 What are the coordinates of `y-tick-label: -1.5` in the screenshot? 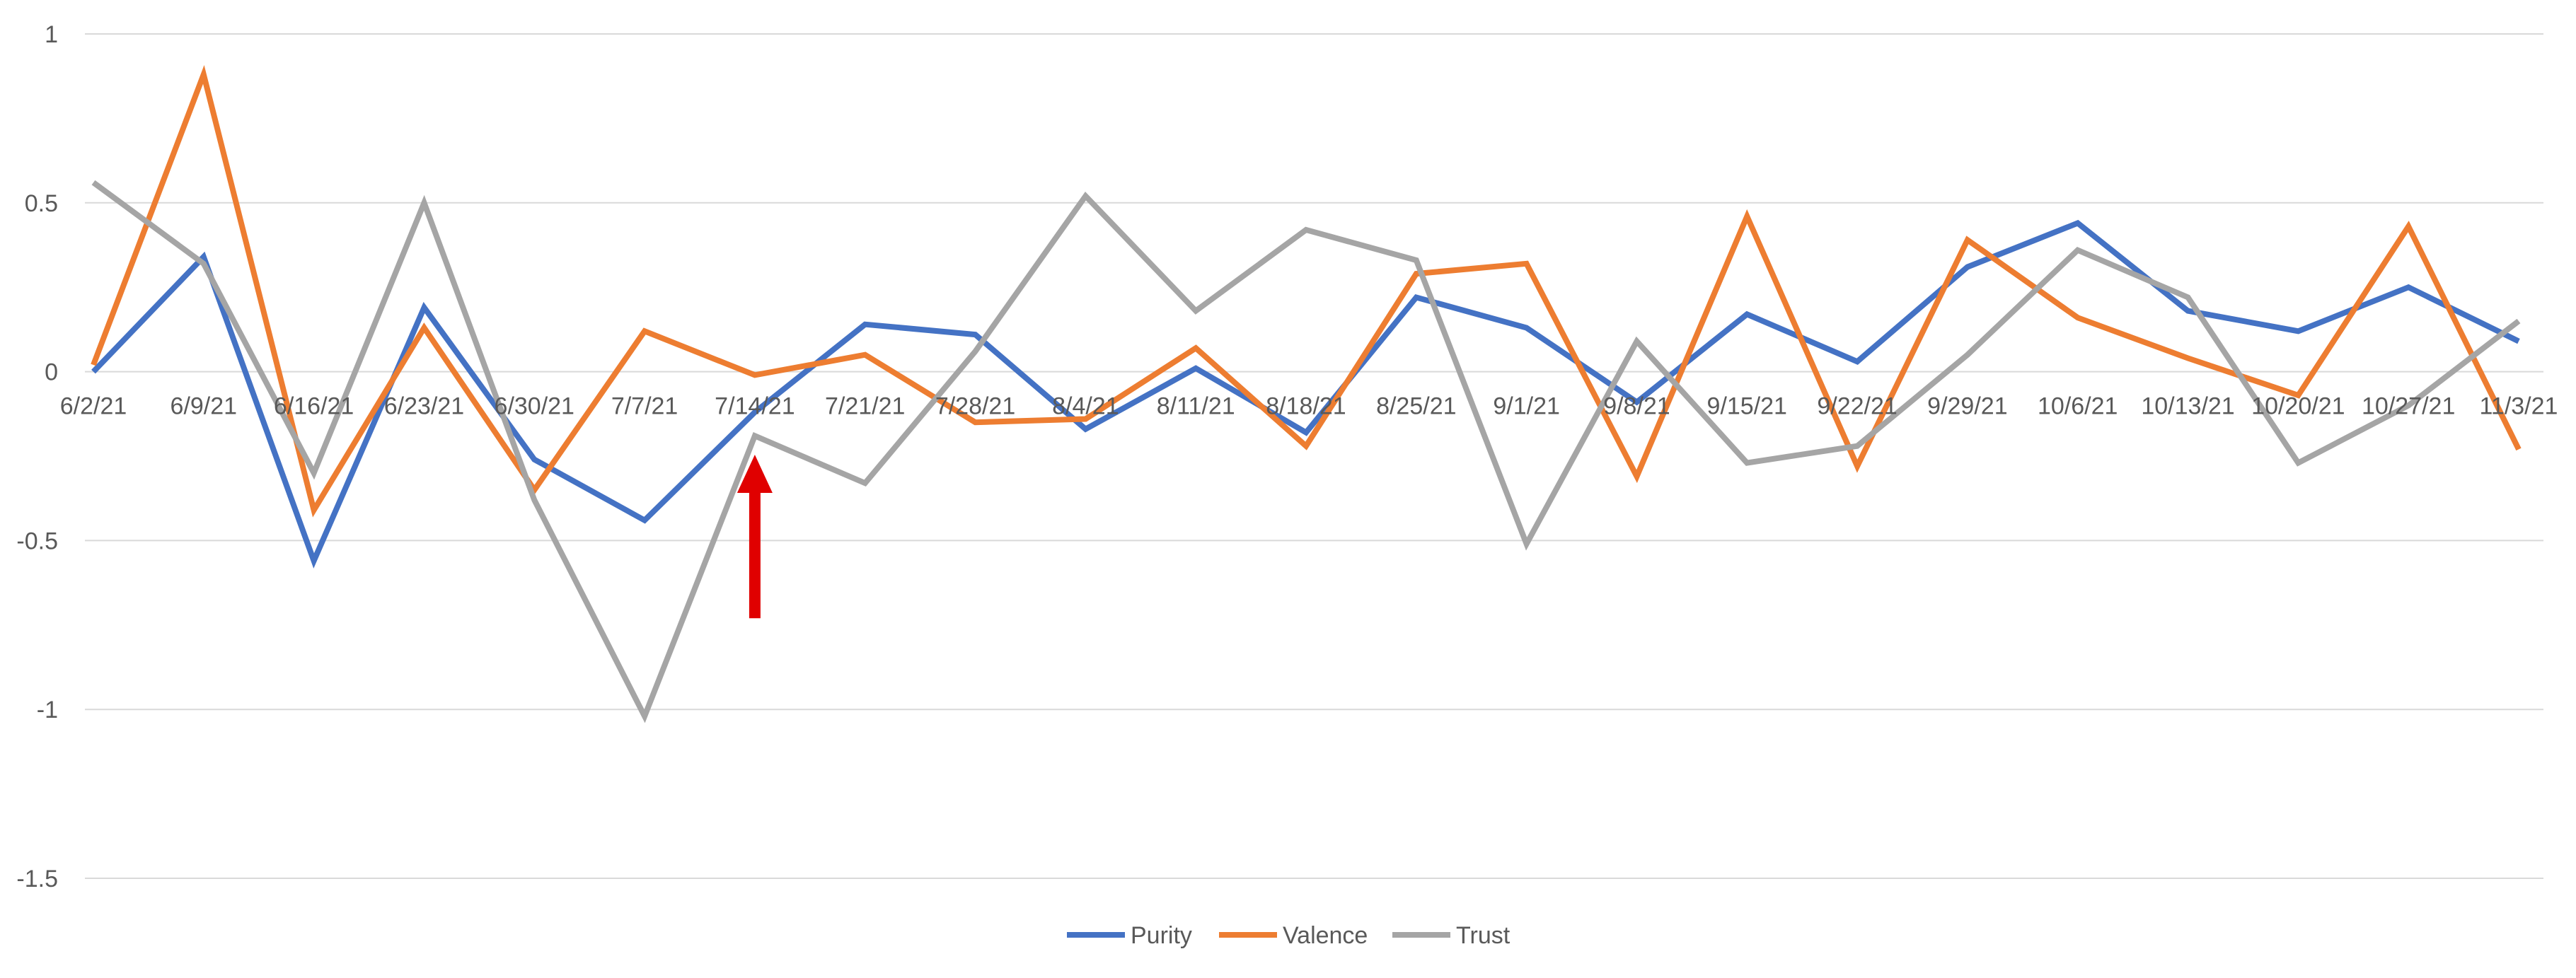 It's located at (37, 879).